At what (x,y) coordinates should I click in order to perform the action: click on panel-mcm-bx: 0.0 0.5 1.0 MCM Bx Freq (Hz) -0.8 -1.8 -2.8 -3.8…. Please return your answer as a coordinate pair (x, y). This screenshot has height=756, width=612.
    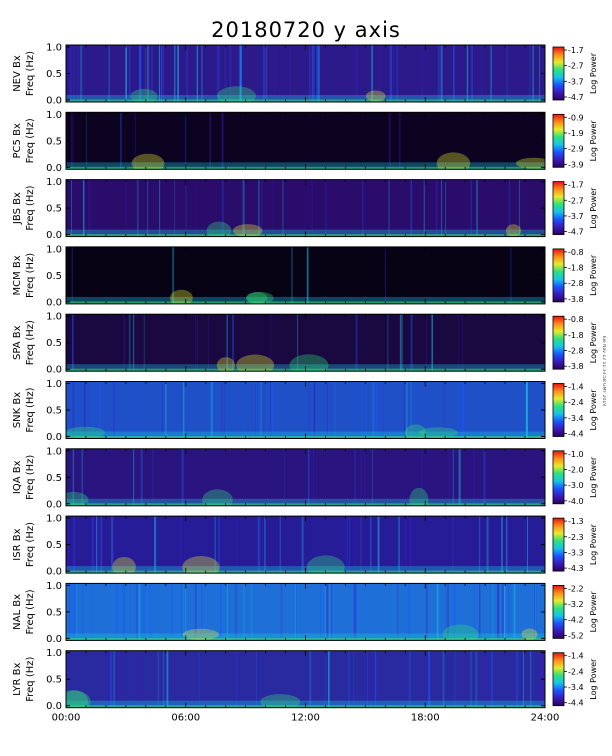
    Looking at the image, I should click on (305, 276).